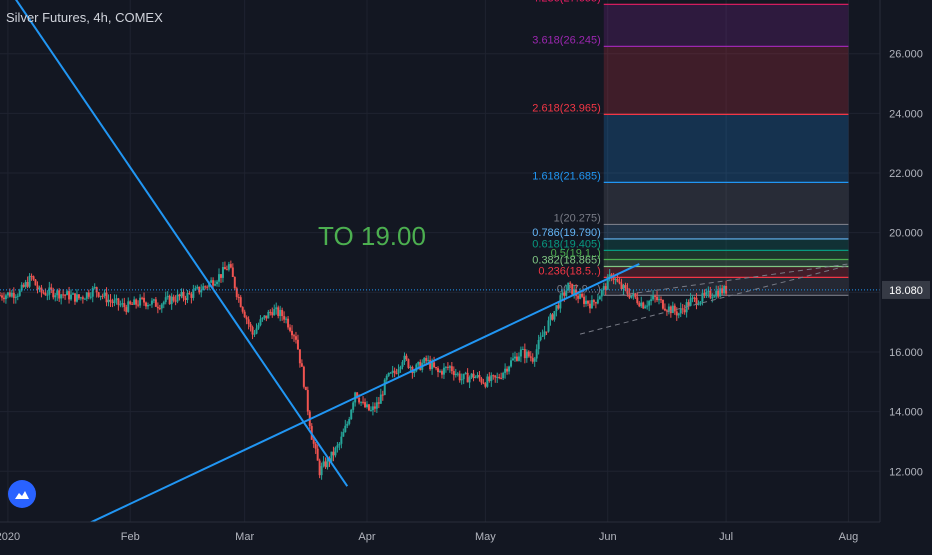 Image resolution: width=932 pixels, height=555 pixels. Describe the element at coordinates (22, 494) in the screenshot. I see `tradingview-cloud-icon` at that location.